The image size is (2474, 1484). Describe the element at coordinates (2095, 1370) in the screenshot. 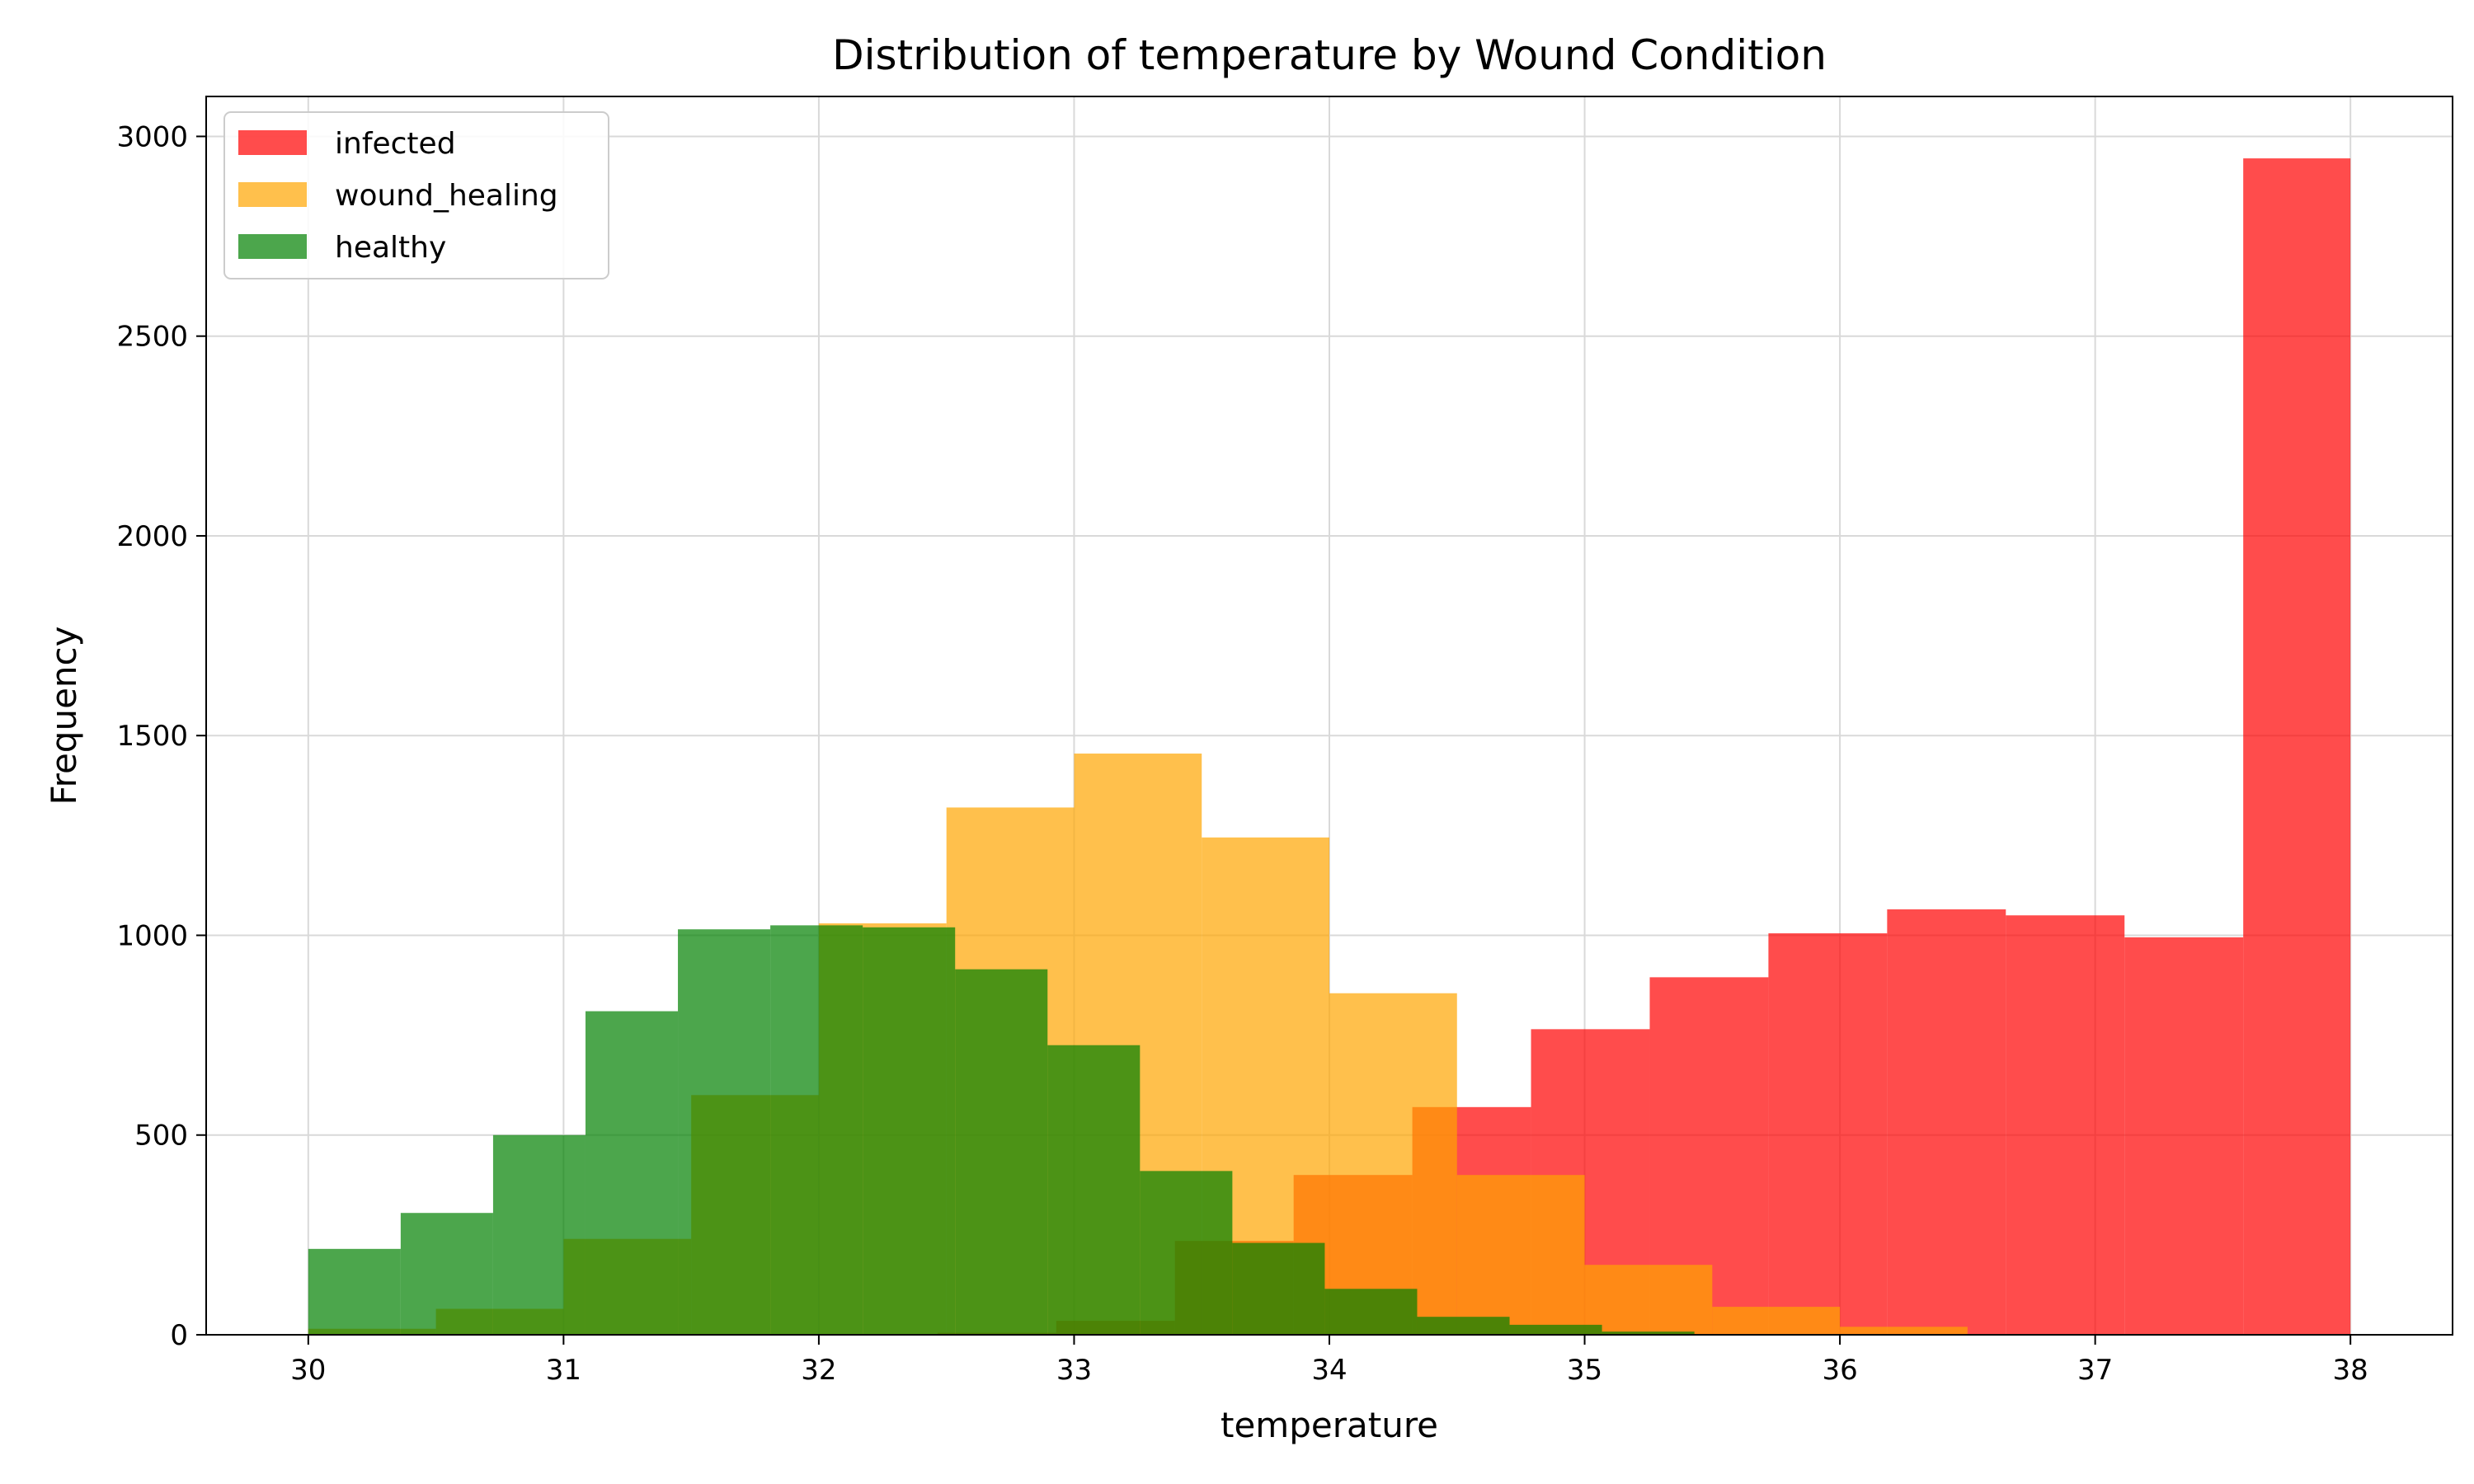

I see `x-tick-label: 37` at that location.